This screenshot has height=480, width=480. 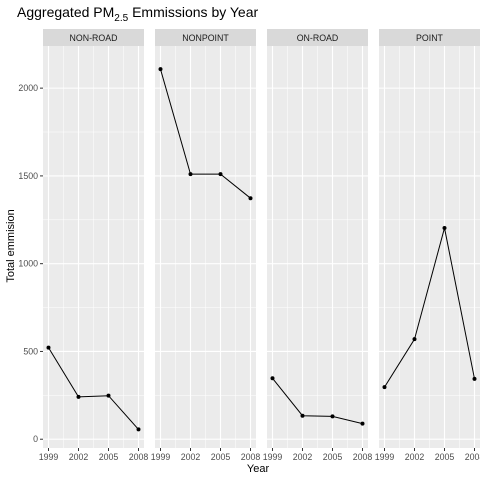 What do you see at coordinates (65, 12) in the screenshot?
I see `chart-title-prefix: Aggregated PM` at bounding box center [65, 12].